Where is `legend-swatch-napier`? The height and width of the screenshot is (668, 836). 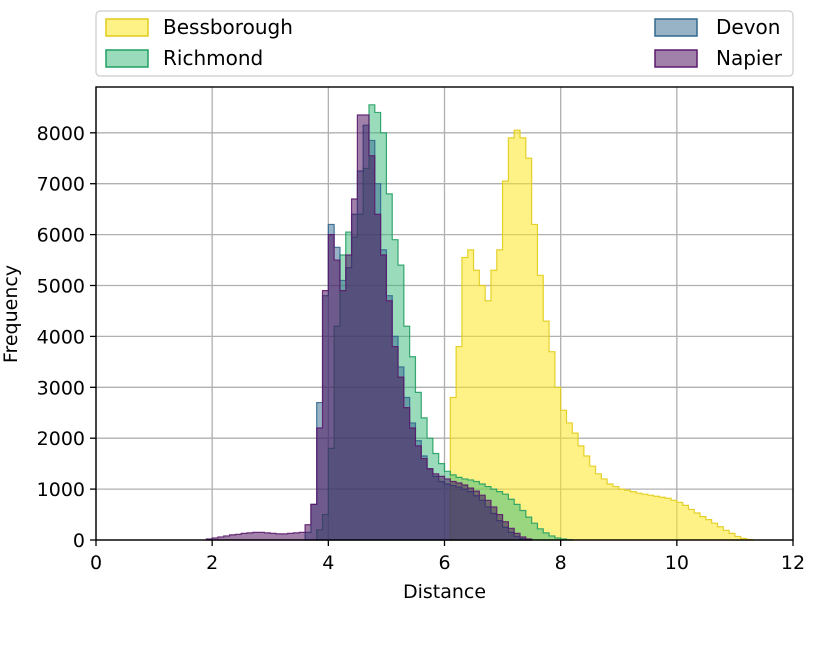
legend-swatch-napier is located at coordinates (676, 58).